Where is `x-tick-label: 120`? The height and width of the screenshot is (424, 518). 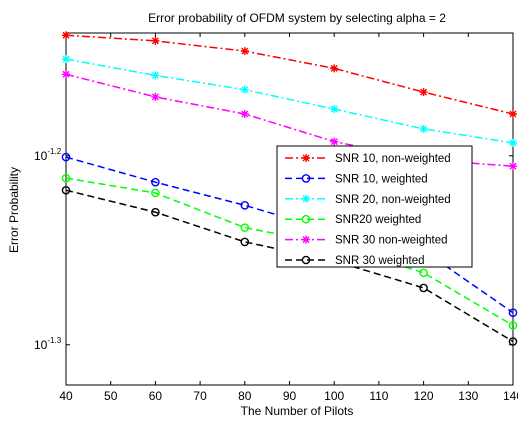 x-tick-label: 120 is located at coordinates (424, 396).